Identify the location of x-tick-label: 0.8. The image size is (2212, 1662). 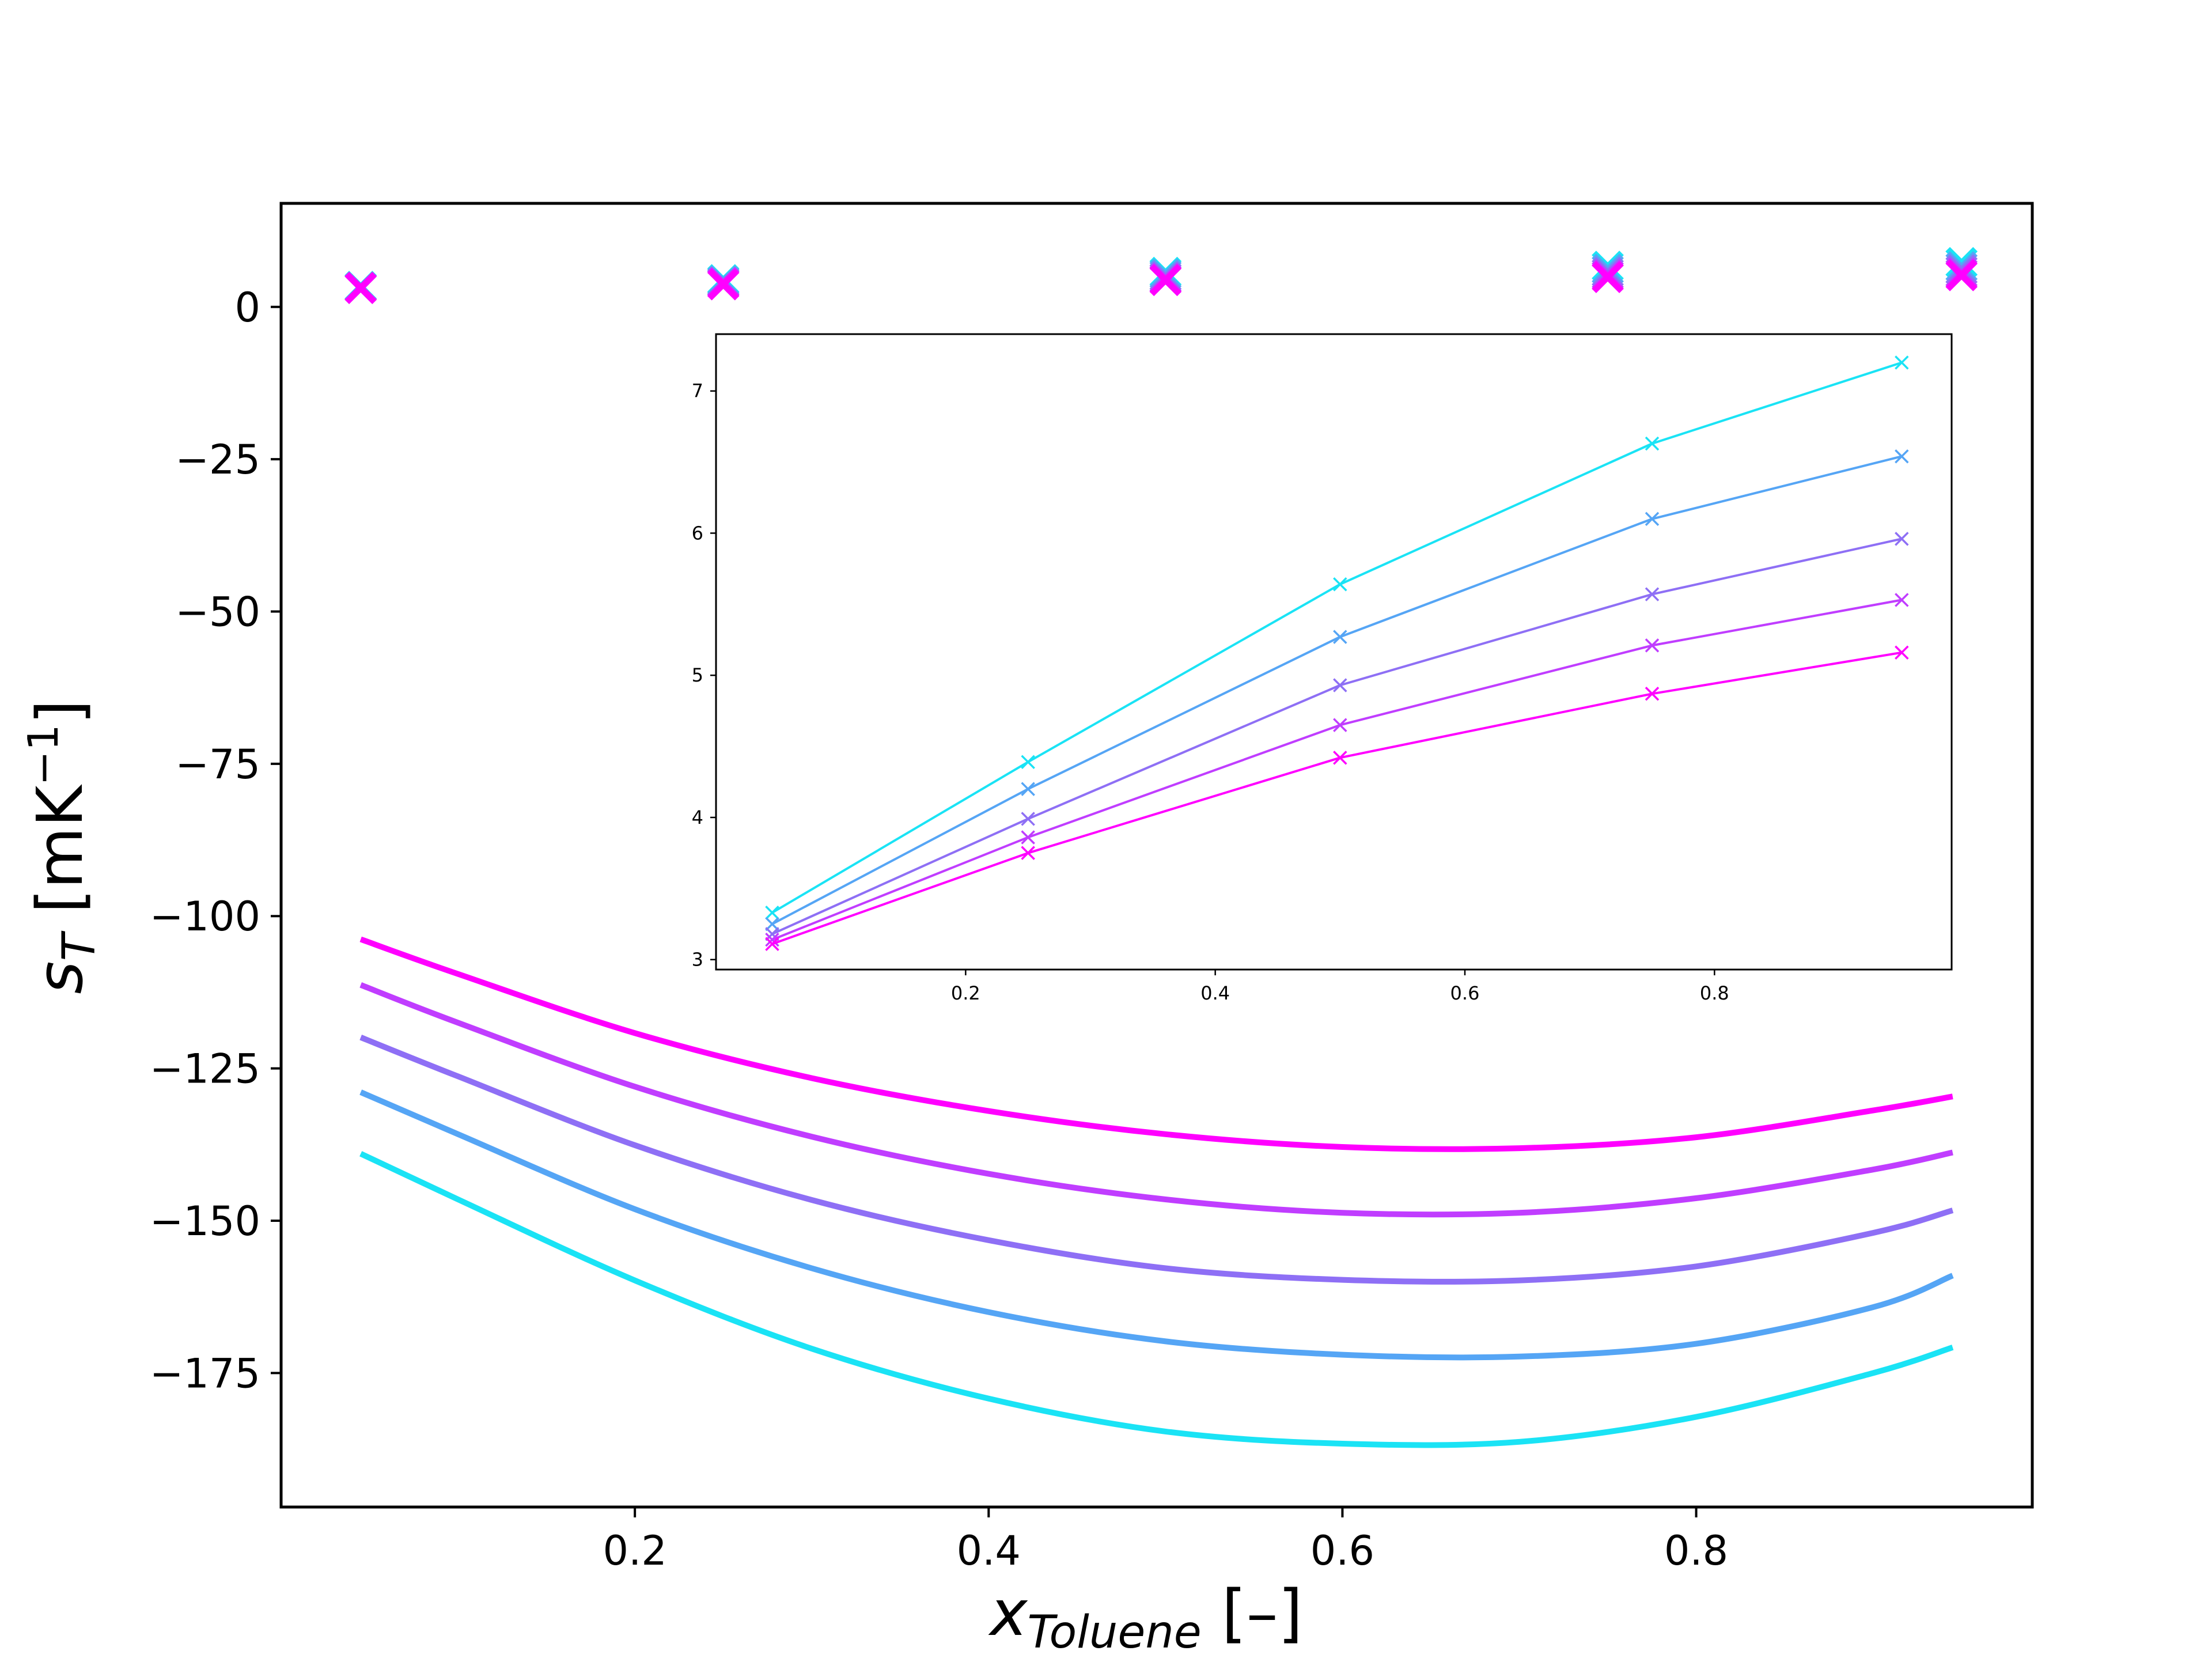
(1696, 1550).